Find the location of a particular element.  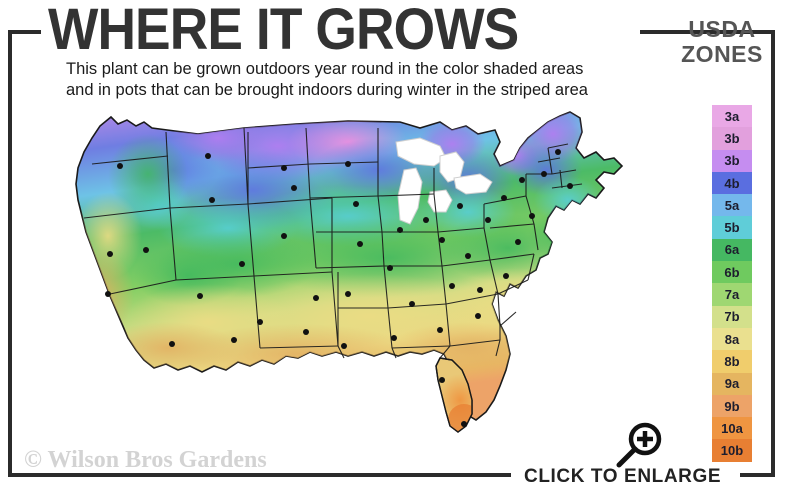

legend-swatch-7b: 7b is located at coordinates (732, 316).